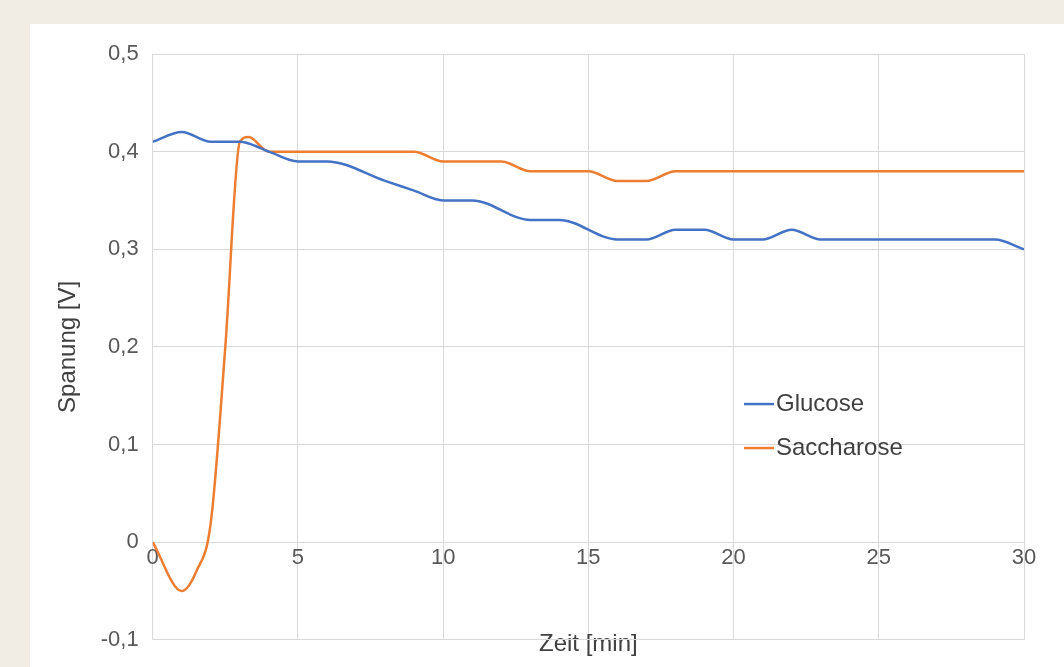  I want to click on y-tick-label: -0,1, so click(119, 638).